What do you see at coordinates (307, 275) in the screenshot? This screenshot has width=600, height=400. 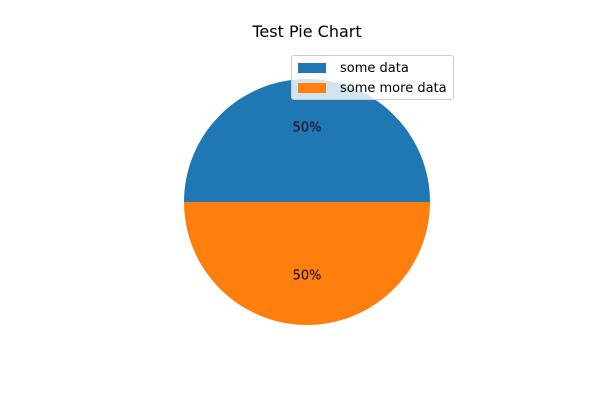 I see `pie-pct-label-some-more-data: 50%` at bounding box center [307, 275].